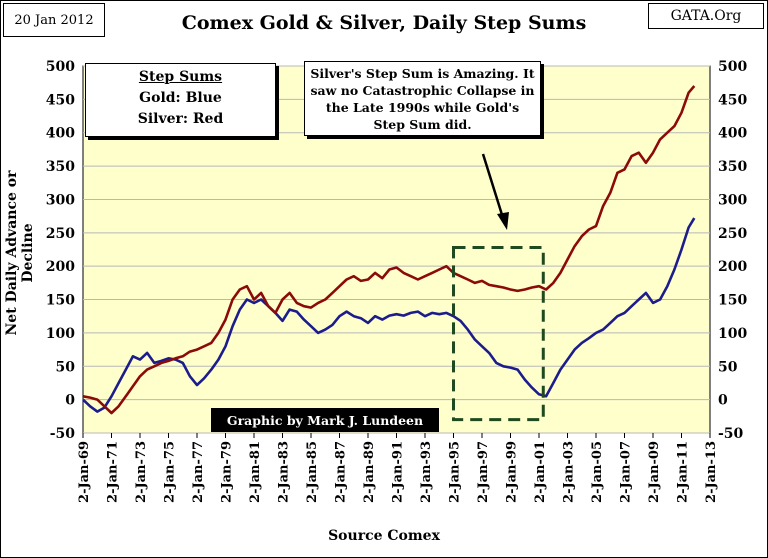 The image size is (768, 558). I want to click on y-tick-label-right: 250, so click(732, 234).